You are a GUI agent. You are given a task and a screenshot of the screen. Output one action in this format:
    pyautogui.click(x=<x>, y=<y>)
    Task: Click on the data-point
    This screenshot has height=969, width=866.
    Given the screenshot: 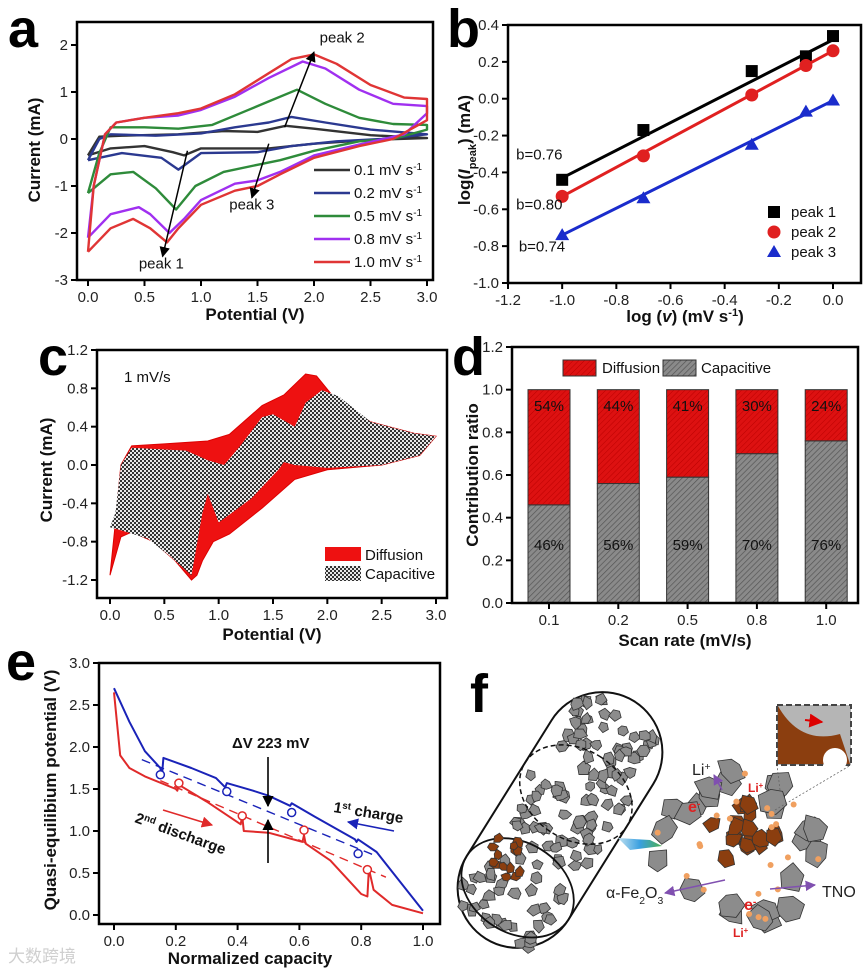 What is the action you would take?
    pyautogui.click(x=643, y=156)
    